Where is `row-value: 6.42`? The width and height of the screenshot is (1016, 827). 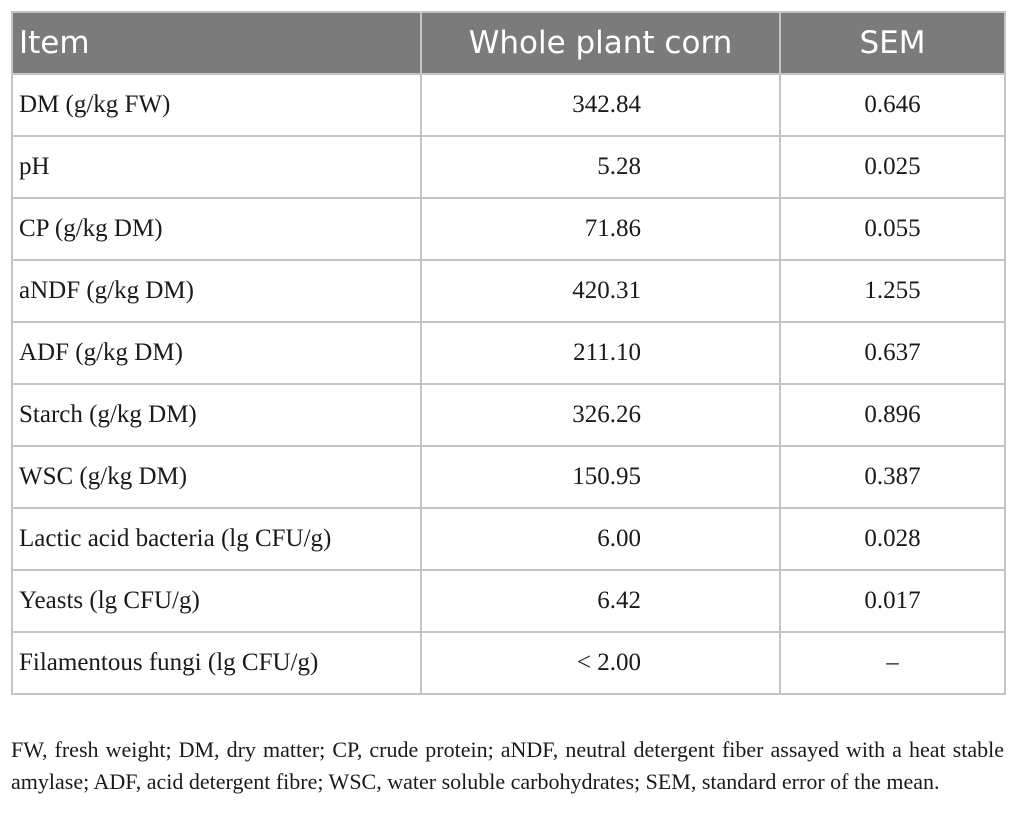
row-value: 6.42 is located at coordinates (600, 601).